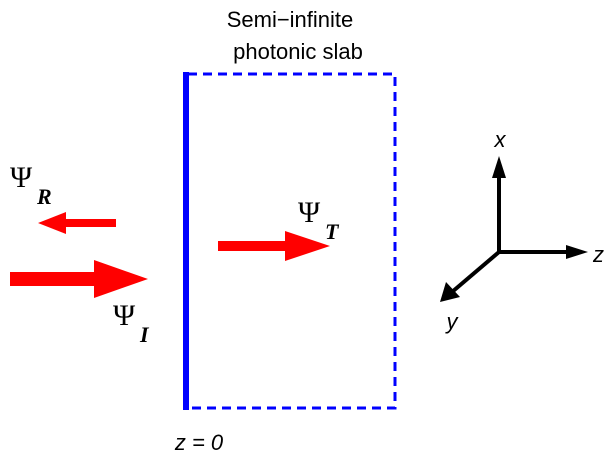 Image resolution: width=605 pixels, height=463 pixels. What do you see at coordinates (450, 292) in the screenshot?
I see `y-axis-arrowhead` at bounding box center [450, 292].